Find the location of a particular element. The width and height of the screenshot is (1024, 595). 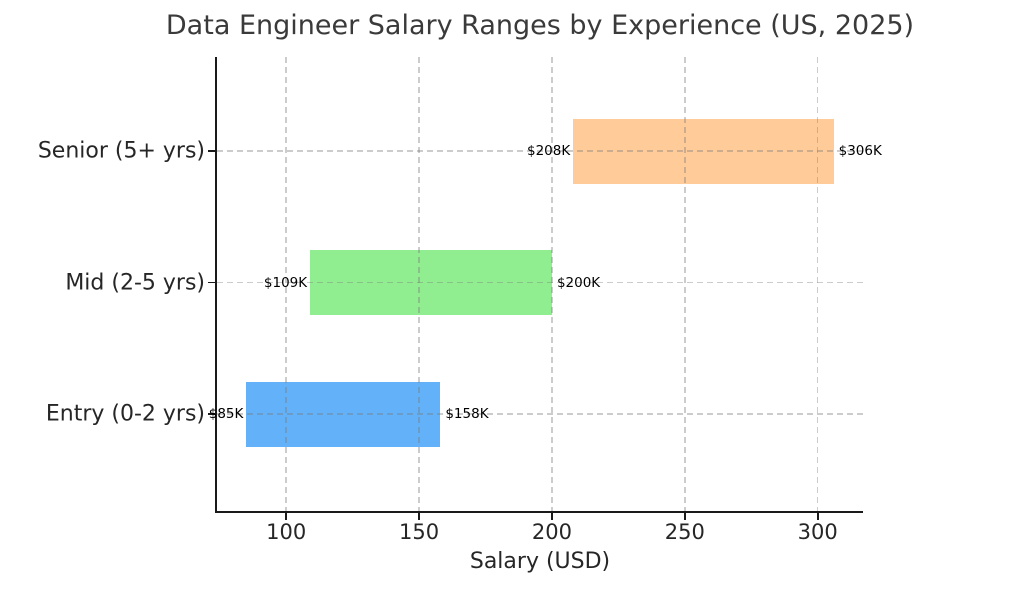

x-tick-label: 200 is located at coordinates (551, 532).